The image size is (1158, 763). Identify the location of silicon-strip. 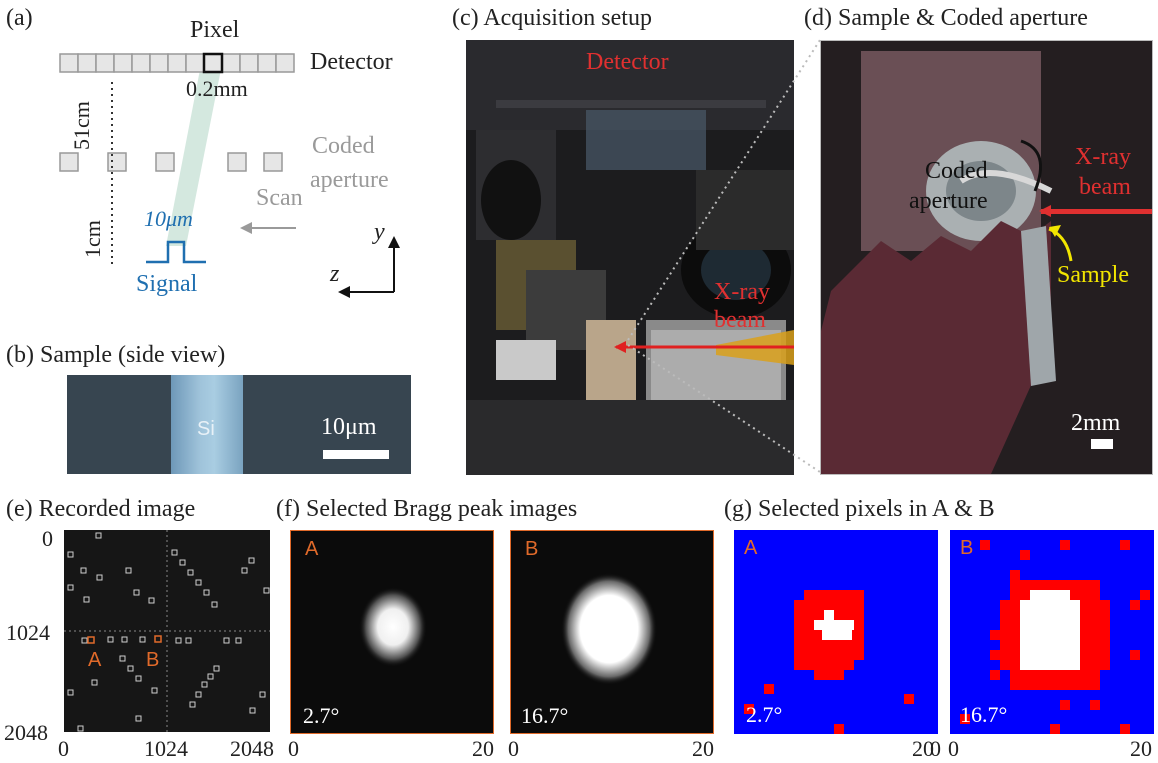
(207, 424).